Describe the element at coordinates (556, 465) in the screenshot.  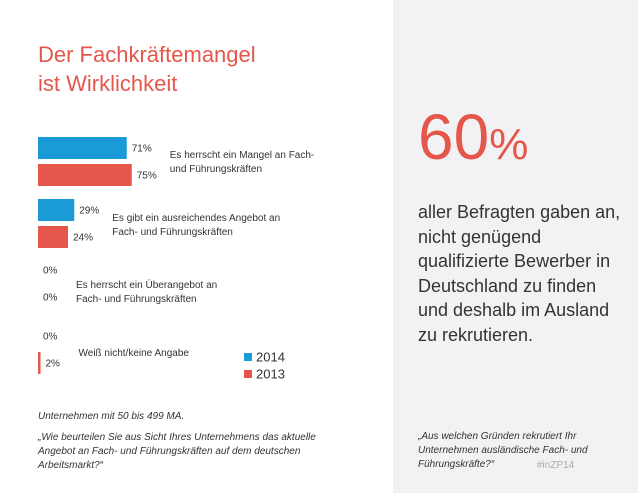
I see `hashtag: #inZP14` at that location.